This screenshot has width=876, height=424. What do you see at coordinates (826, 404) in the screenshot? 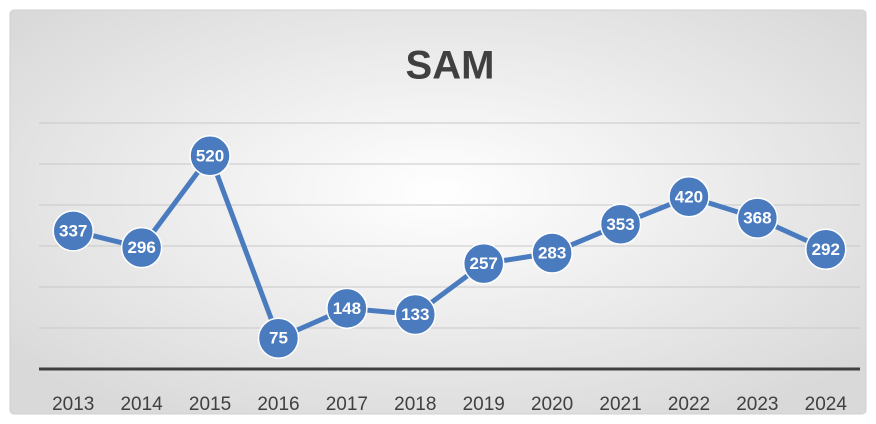
I see `x-tick-label: 2024` at bounding box center [826, 404].